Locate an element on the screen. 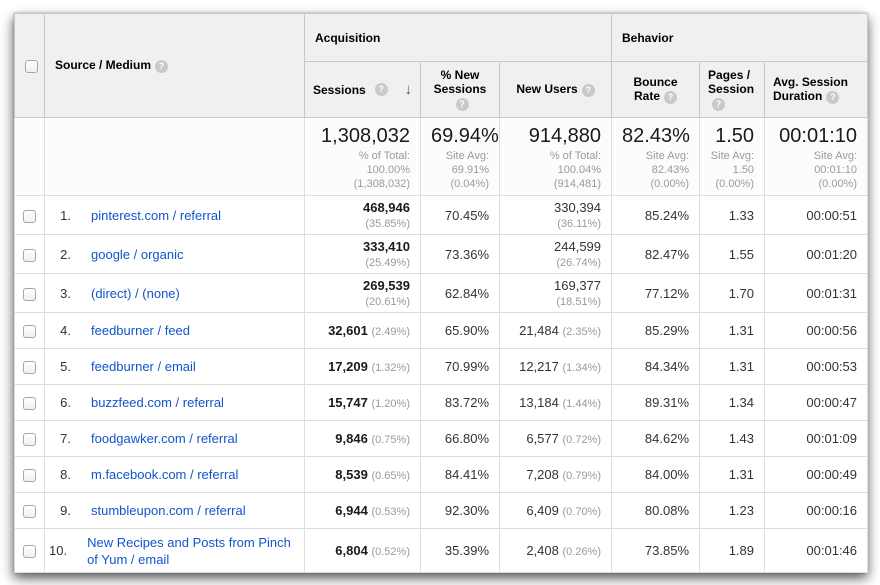  source-medium-link: pinterest.com / referral is located at coordinates (156, 215).